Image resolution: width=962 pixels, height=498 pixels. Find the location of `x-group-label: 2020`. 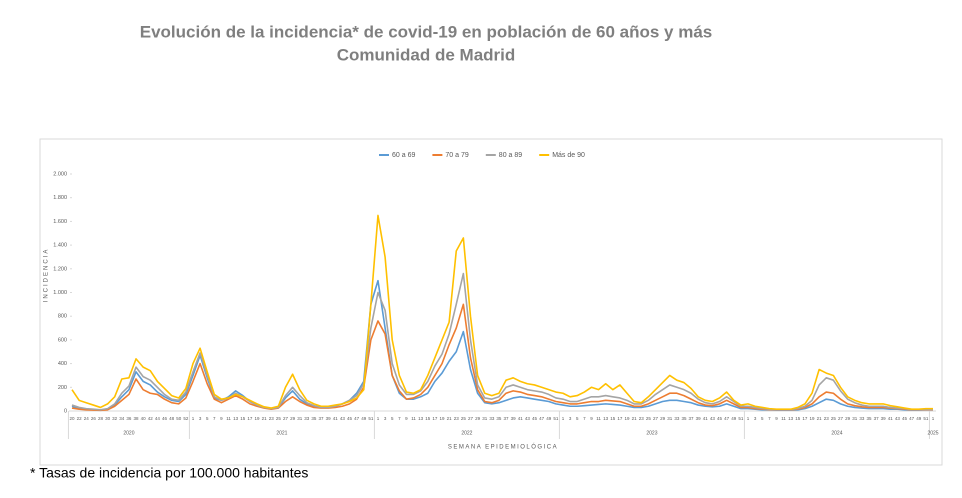

x-group-label: 2020 is located at coordinates (128, 433).